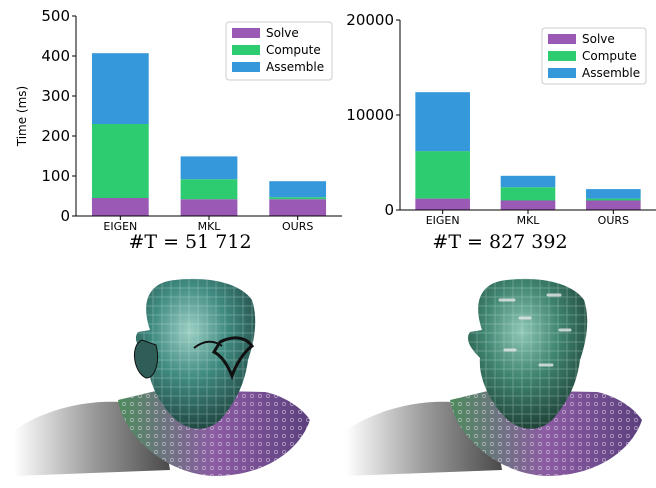 The height and width of the screenshot is (488, 656). What do you see at coordinates (233, 358) in the screenshot?
I see `face-paint` at bounding box center [233, 358].